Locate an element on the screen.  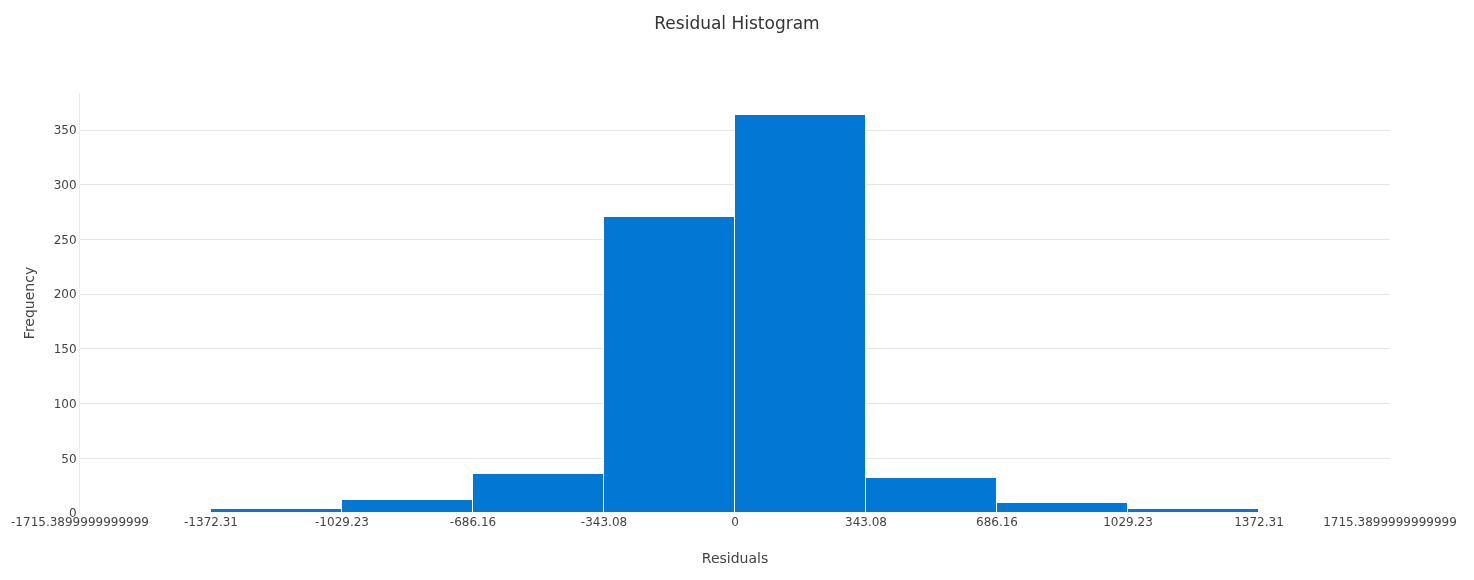
x-tick-label: -686.16 is located at coordinates (473, 522).